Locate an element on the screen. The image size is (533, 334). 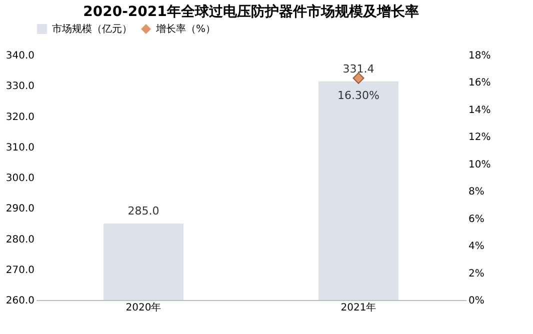
y-tick-label: 300.0 is located at coordinates (20, 178).